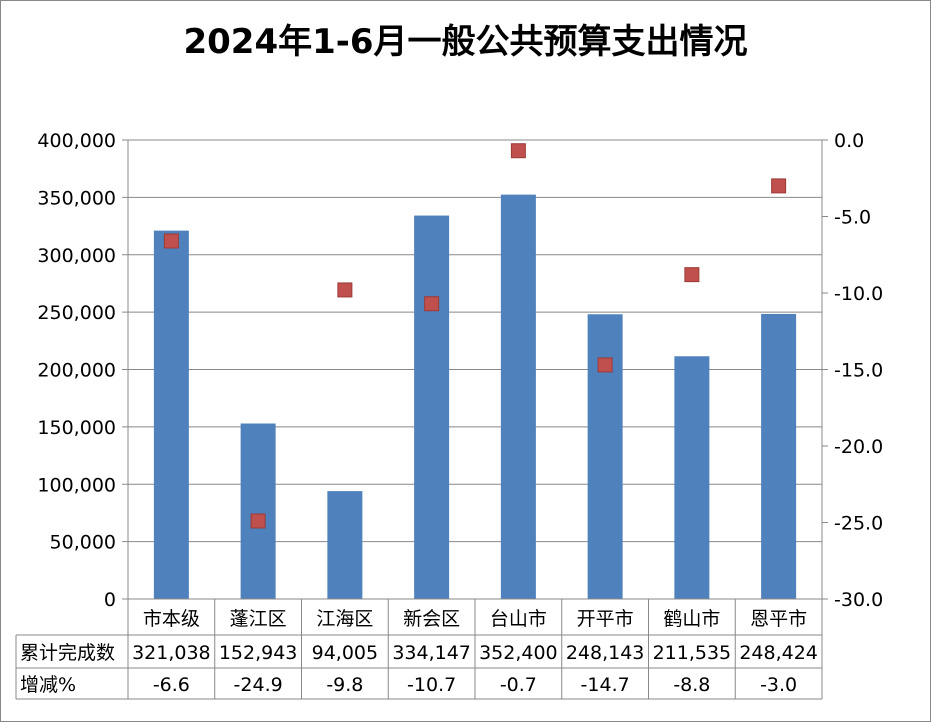  Describe the element at coordinates (345, 653) in the screenshot. I see `table-value: 94,005` at that location.